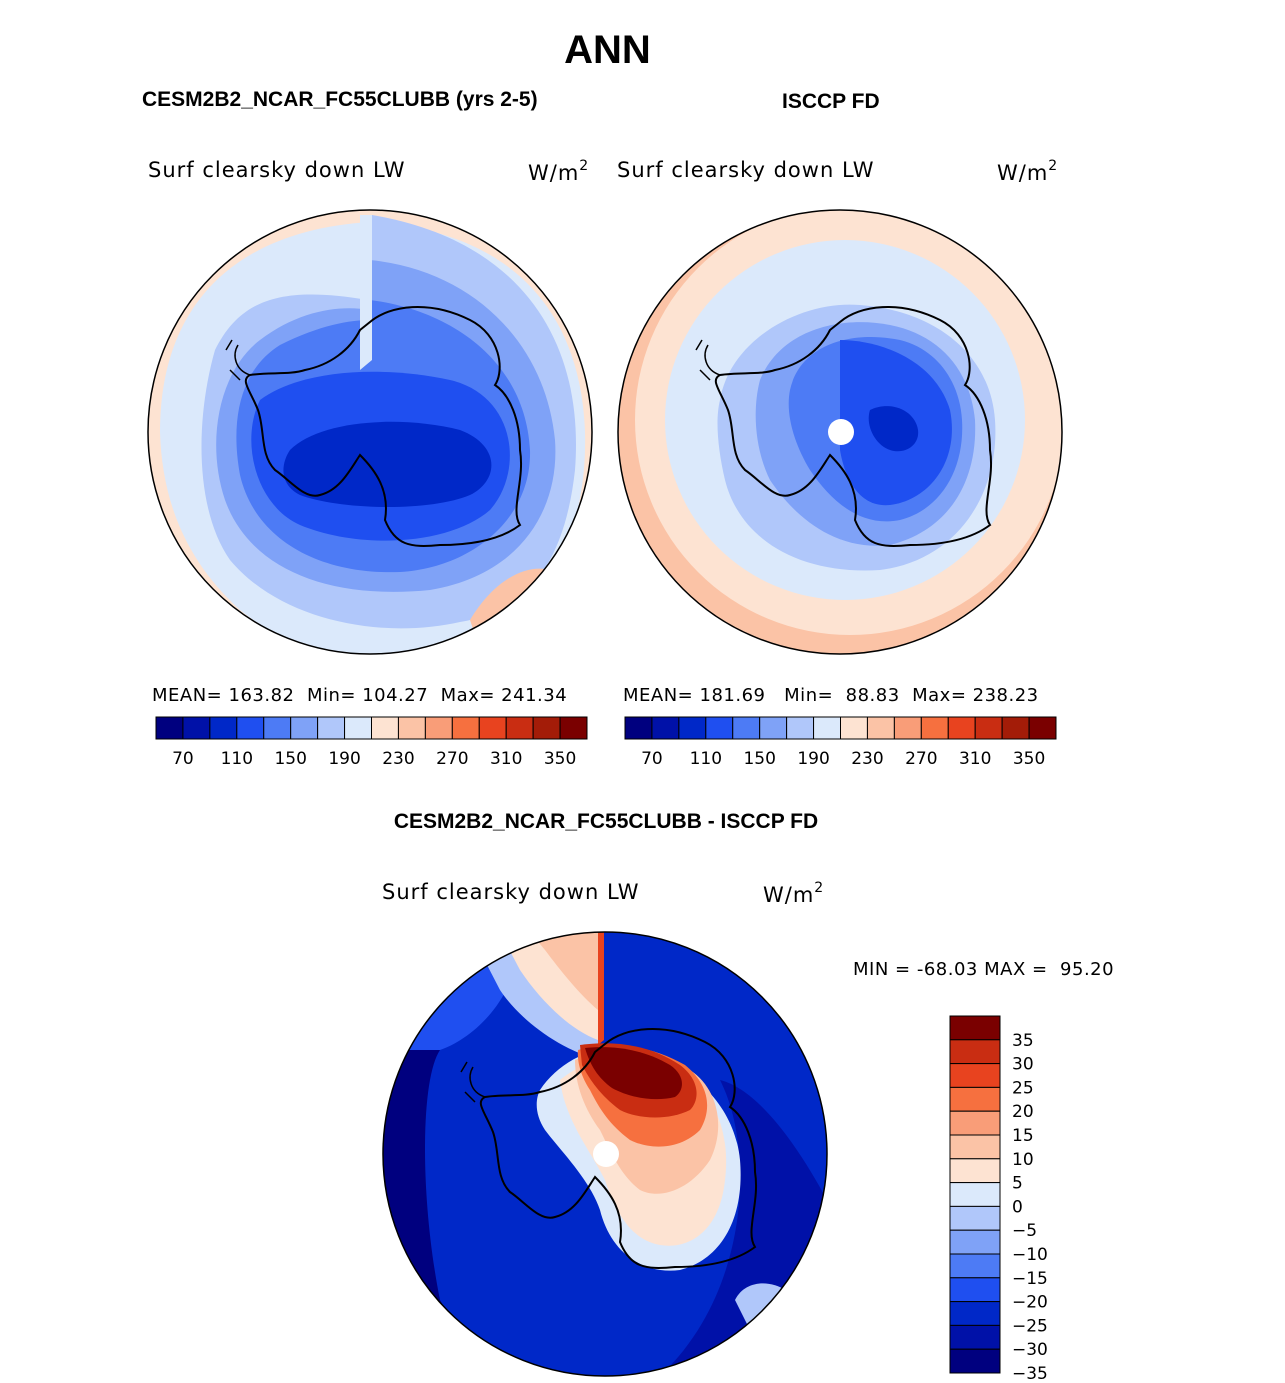  Describe the element at coordinates (813, 759) in the screenshot. I see `obs-colorbar-tick-label: 190` at that location.